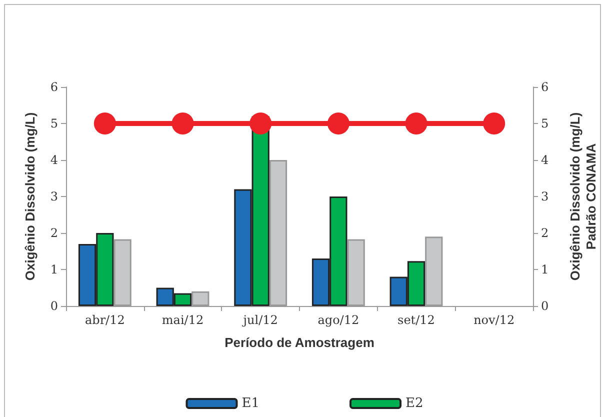 The width and height of the screenshot is (609, 417). I want to click on y-tick-label: 1, so click(54, 269).